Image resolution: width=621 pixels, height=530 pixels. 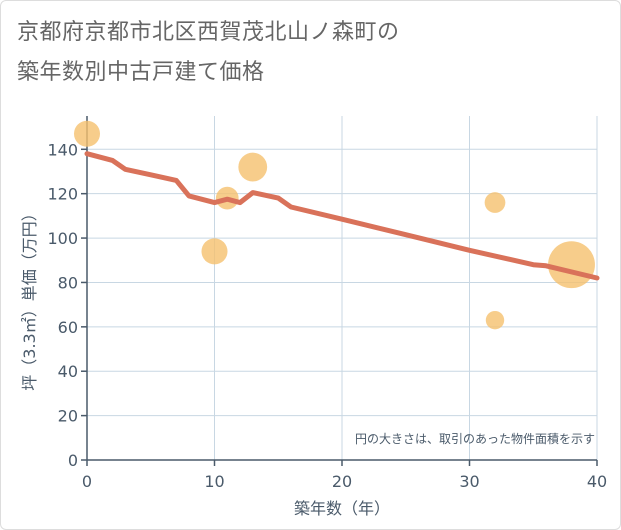 I want to click on x-tick-label: 20, so click(x=342, y=481).